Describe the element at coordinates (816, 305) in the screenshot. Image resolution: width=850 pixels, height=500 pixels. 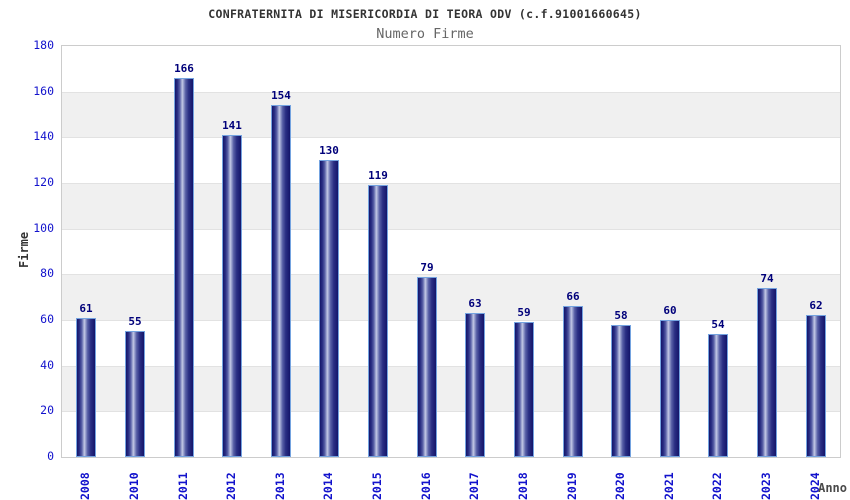
I see `bar-value-label: 62` at that location.